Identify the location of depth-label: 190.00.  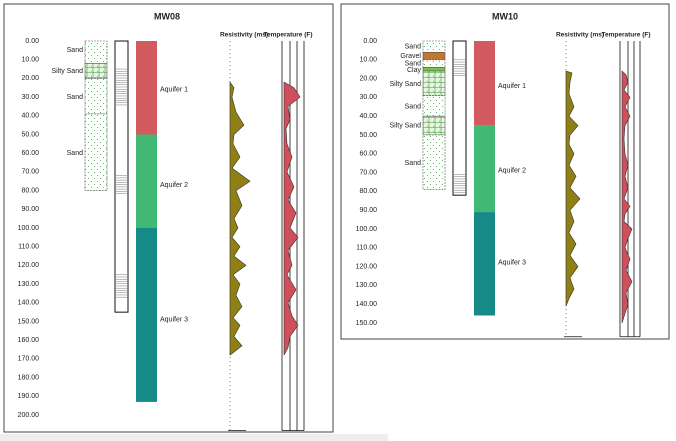
(29, 396).